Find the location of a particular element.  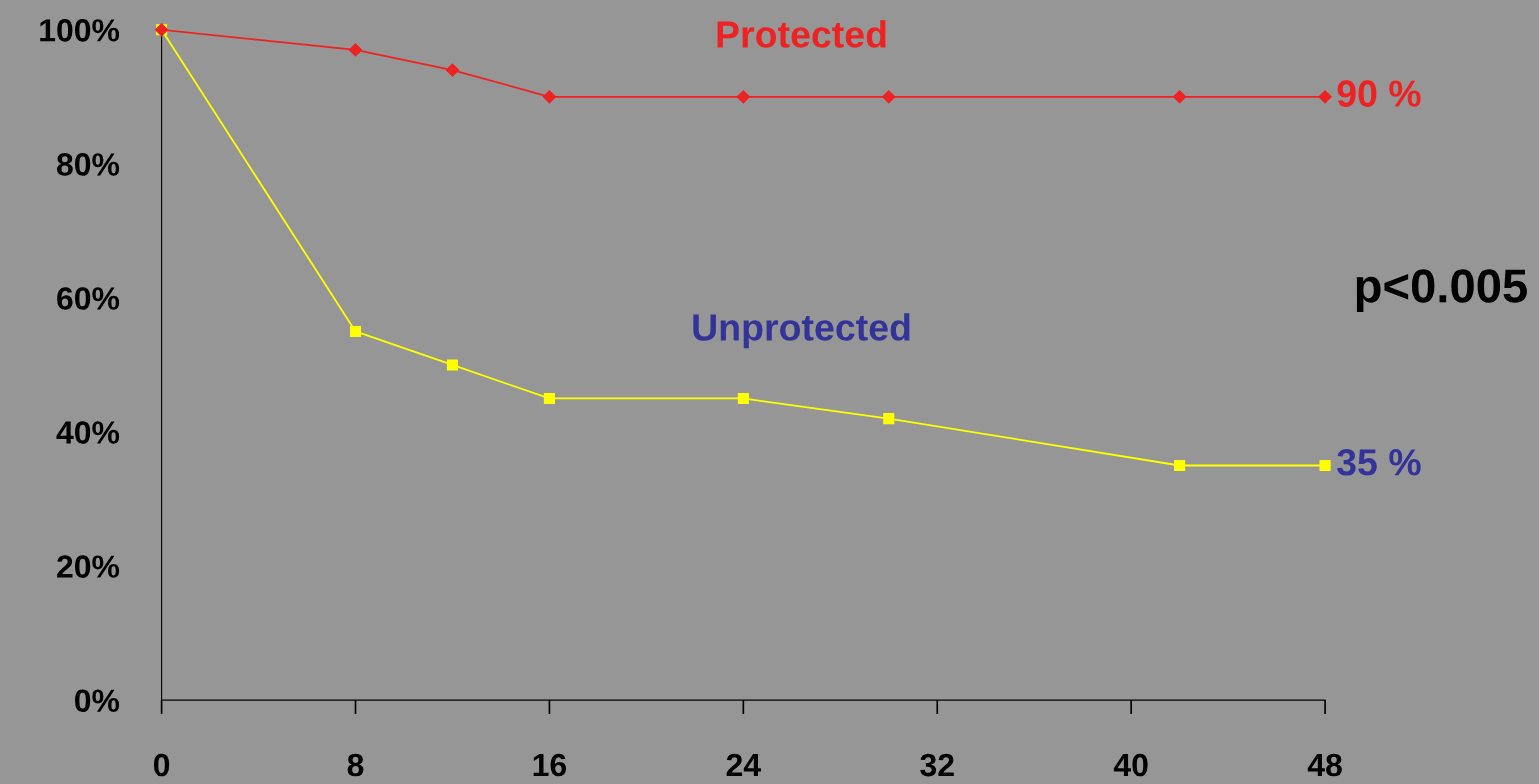

series-label: Protected is located at coordinates (801, 34).